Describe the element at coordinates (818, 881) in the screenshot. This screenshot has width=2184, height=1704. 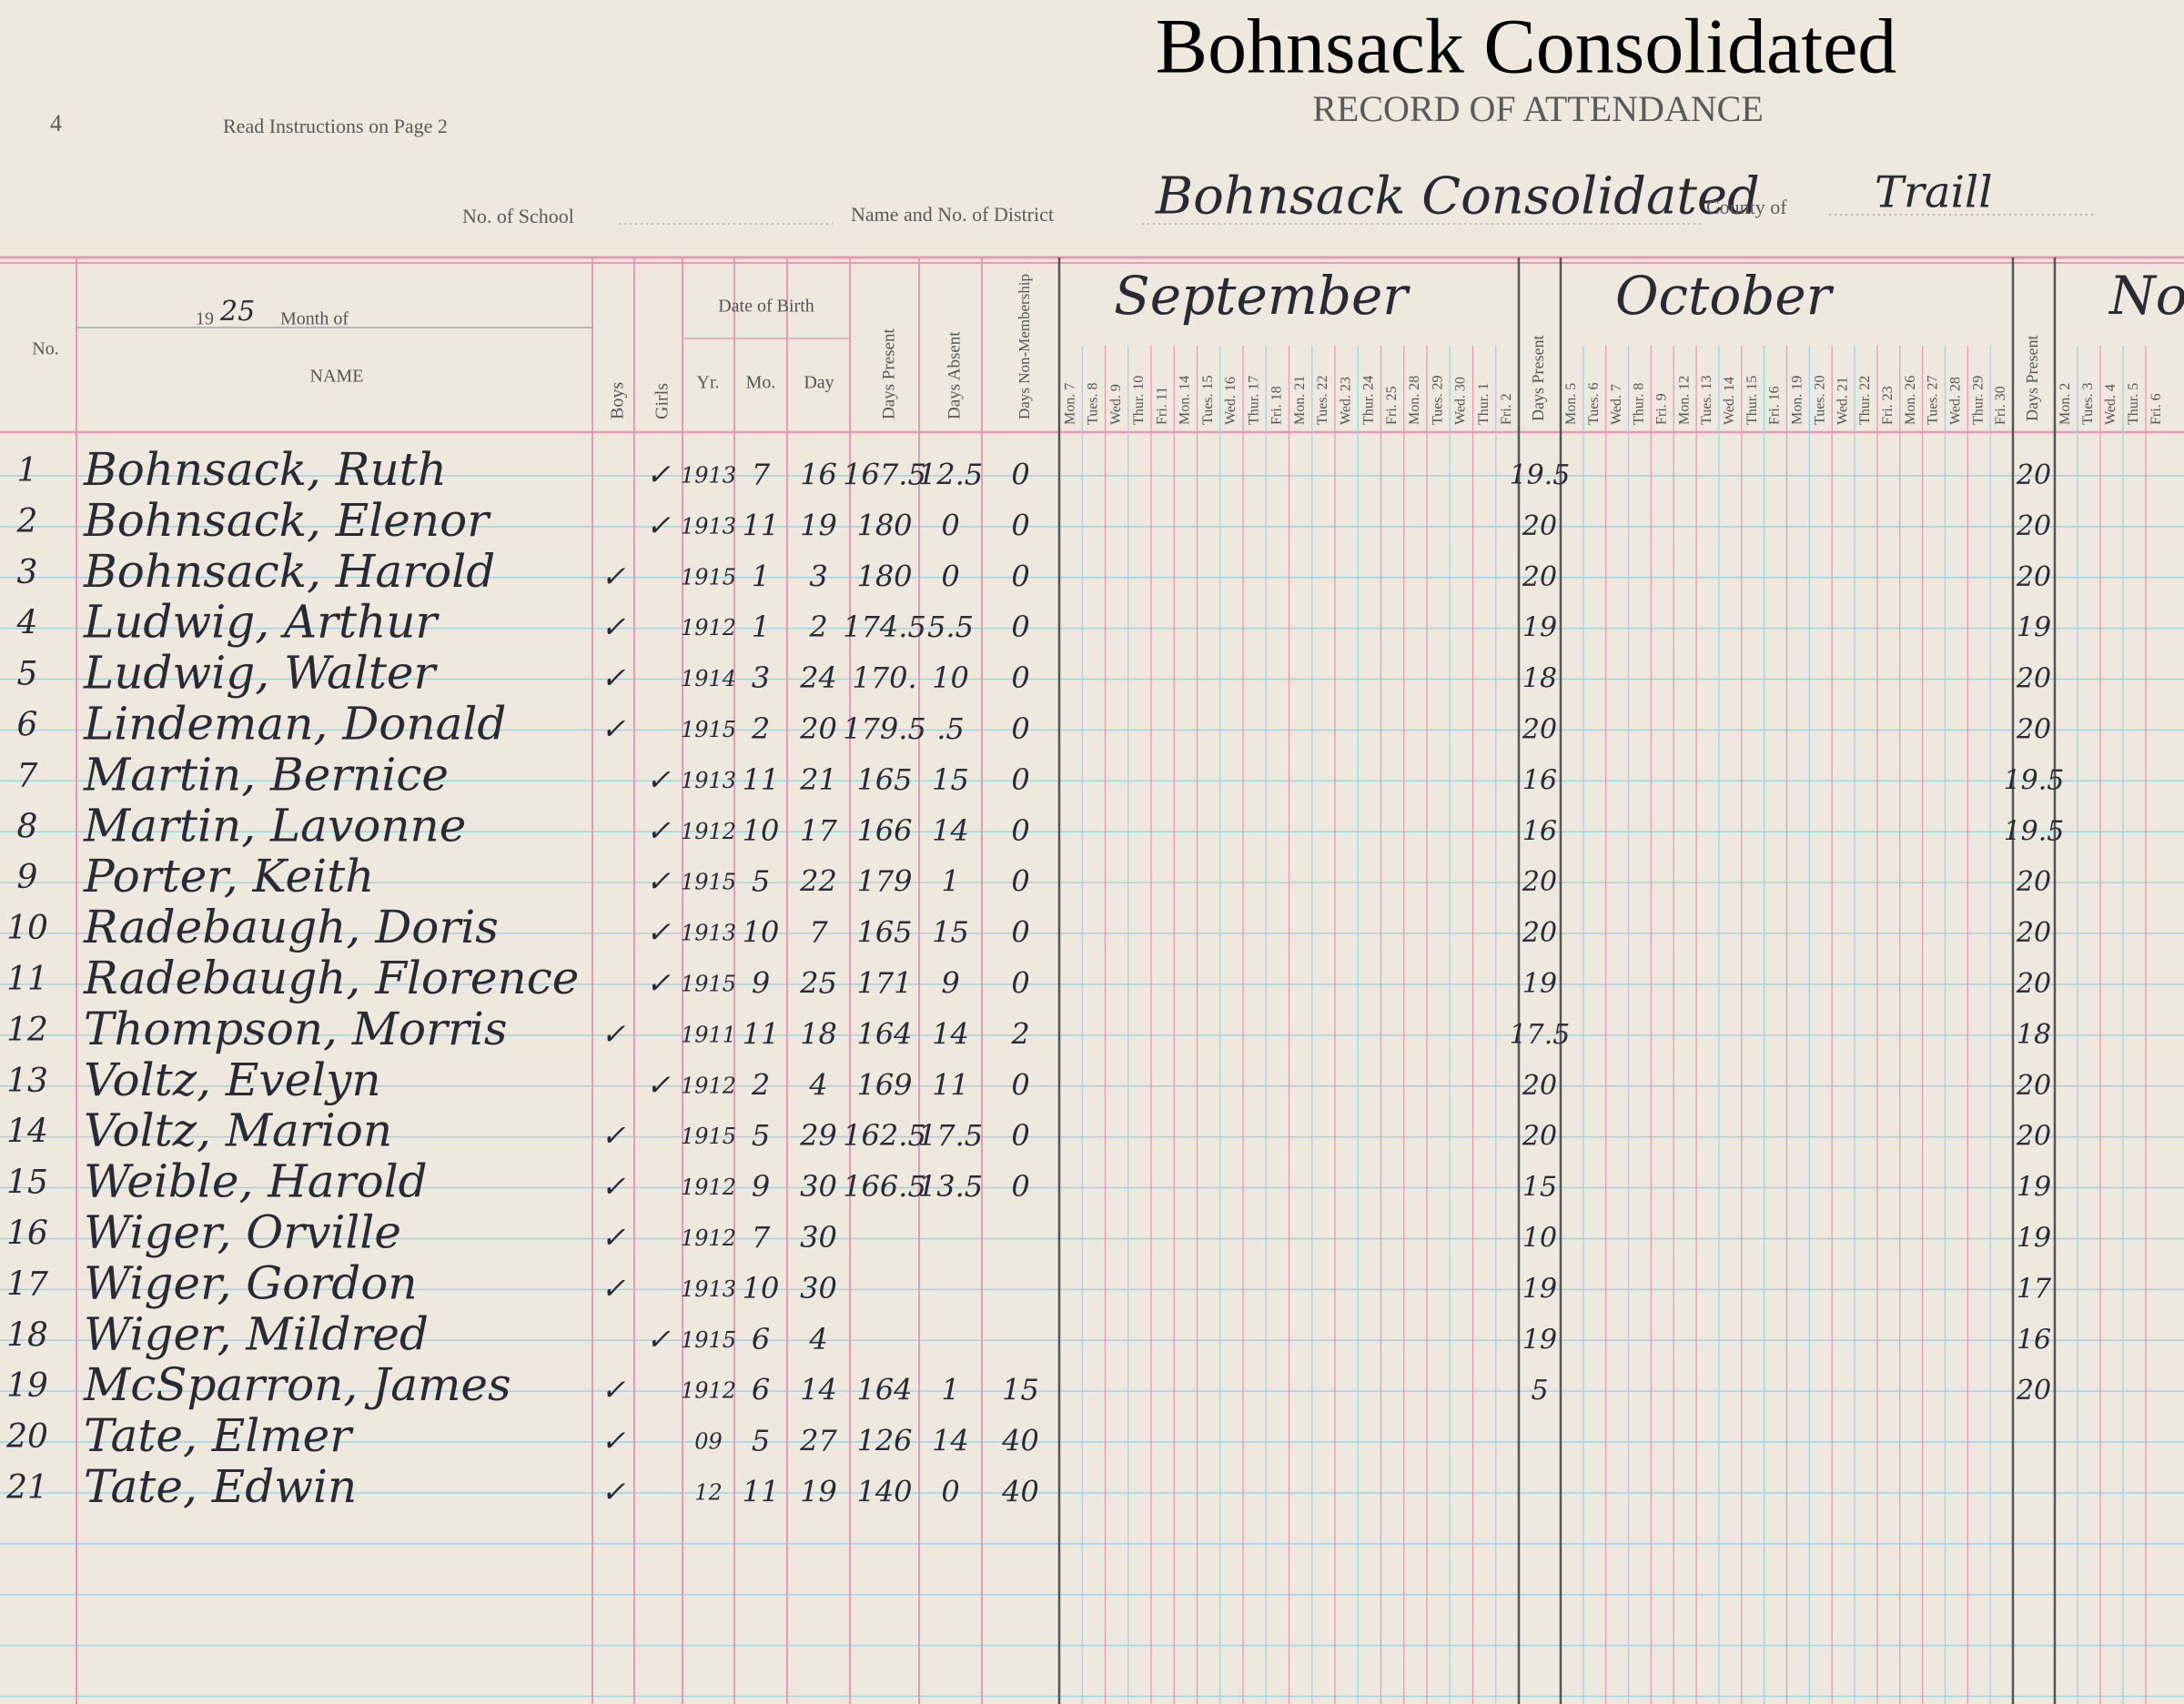
I see `cell-day: 22` at that location.